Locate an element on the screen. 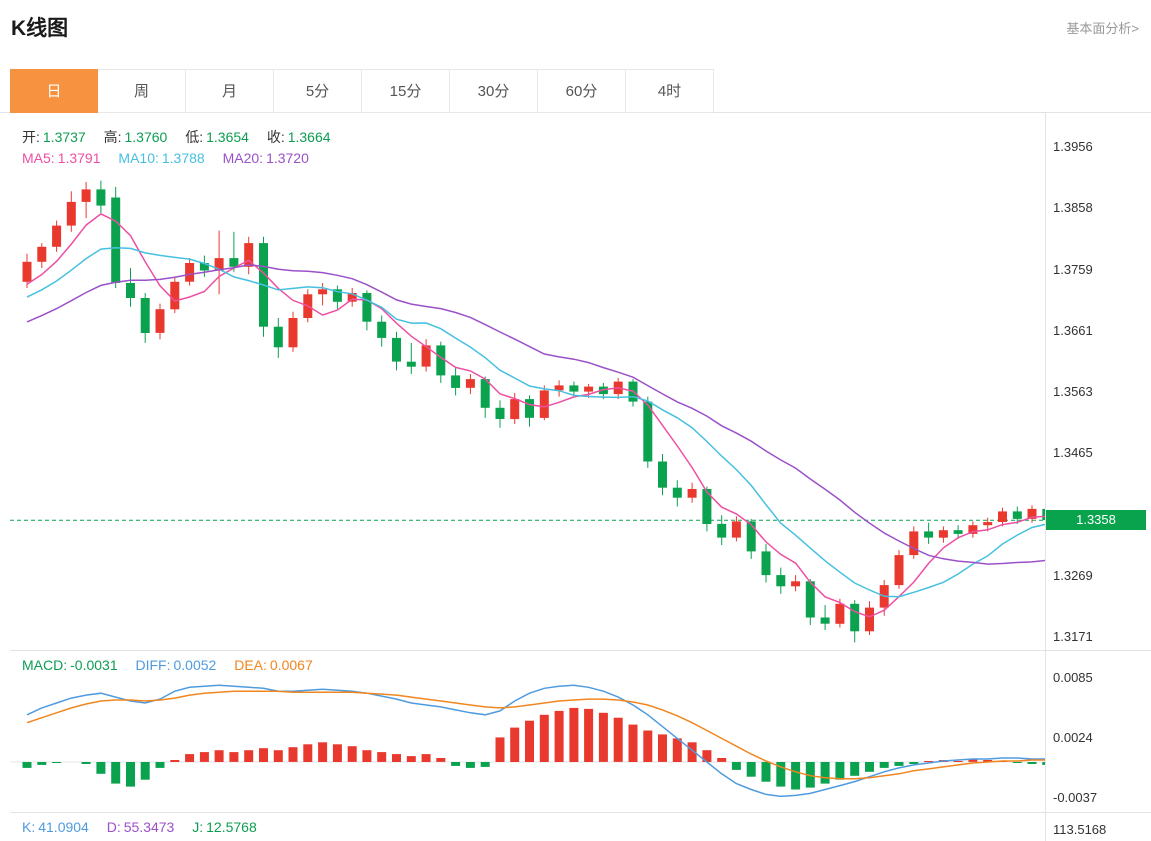  diff-value: 0.0052 is located at coordinates (195, 665).